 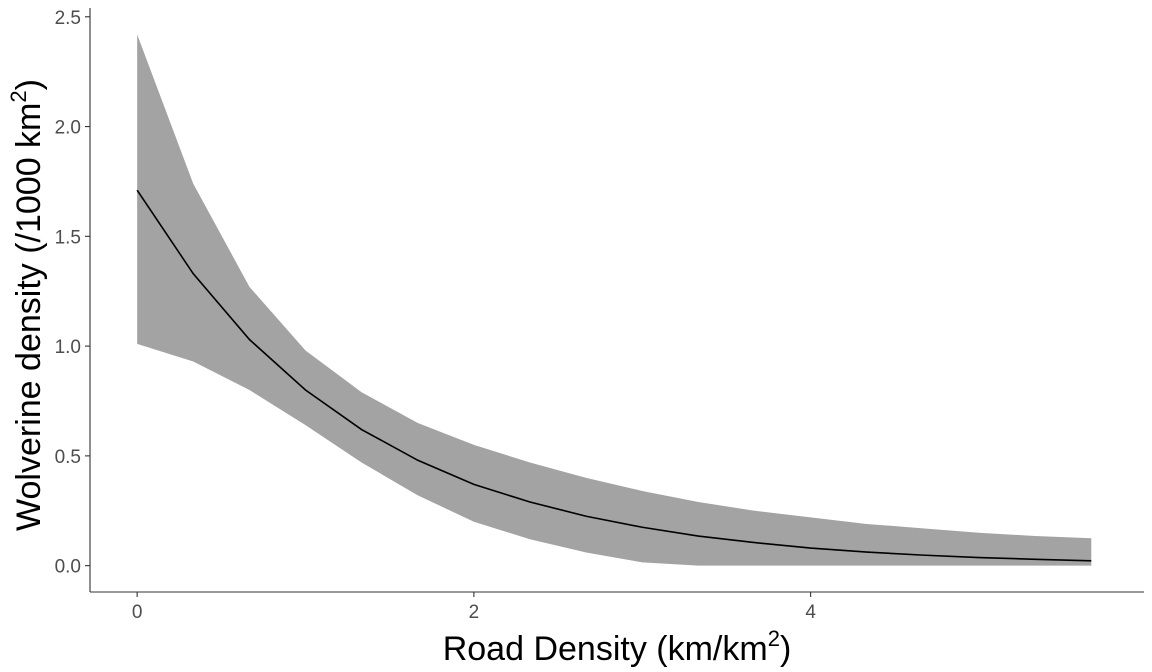 I want to click on y-axis-ticks: 0.0 0.5 1.0 1.5 2.0 2.5, so click(x=72, y=293).